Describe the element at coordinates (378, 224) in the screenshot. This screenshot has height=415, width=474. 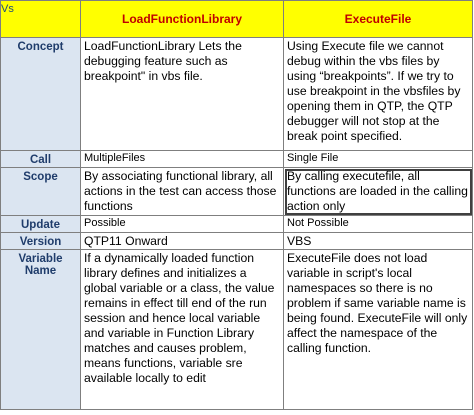
I see `cell-update-executefile: Not Possible` at that location.